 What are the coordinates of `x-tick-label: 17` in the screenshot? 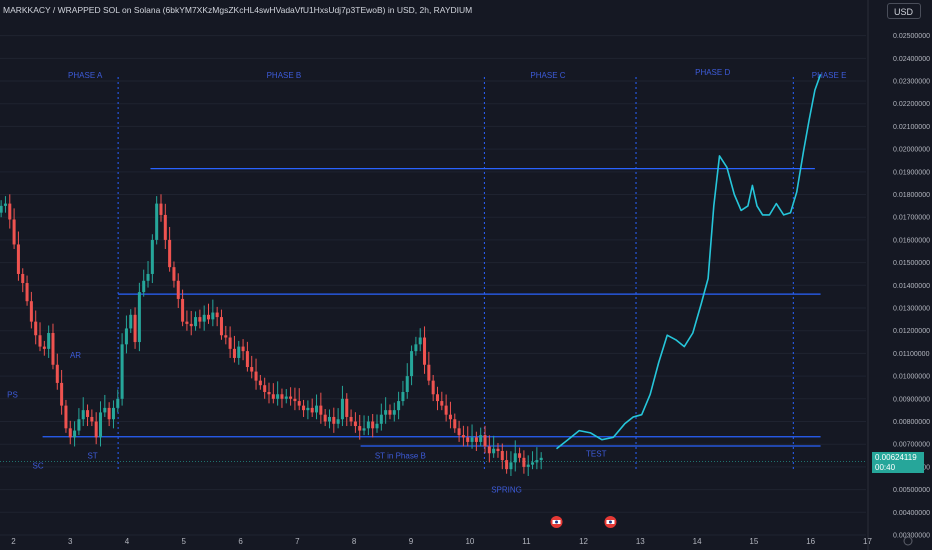 It's located at (867, 541).